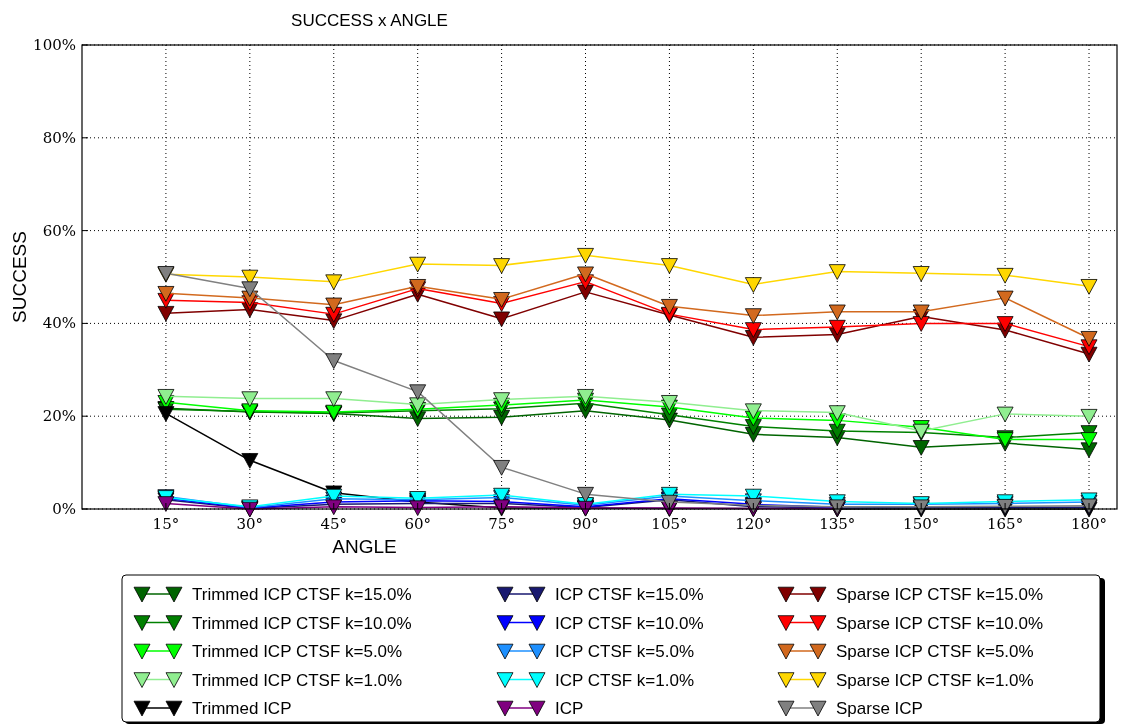  What do you see at coordinates (242, 708) in the screenshot?
I see `legend-label: Trimmed ICP` at bounding box center [242, 708].